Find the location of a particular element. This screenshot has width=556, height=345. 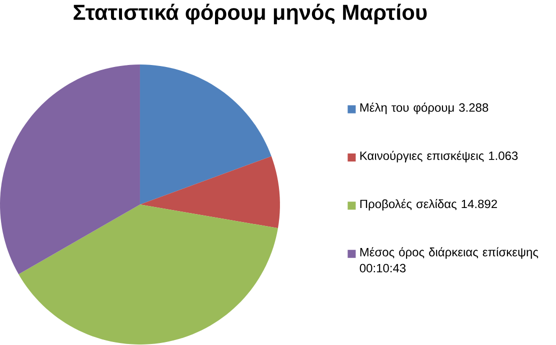

legend-label: Προβολές σελίδας 14.892 is located at coordinates (428, 205).